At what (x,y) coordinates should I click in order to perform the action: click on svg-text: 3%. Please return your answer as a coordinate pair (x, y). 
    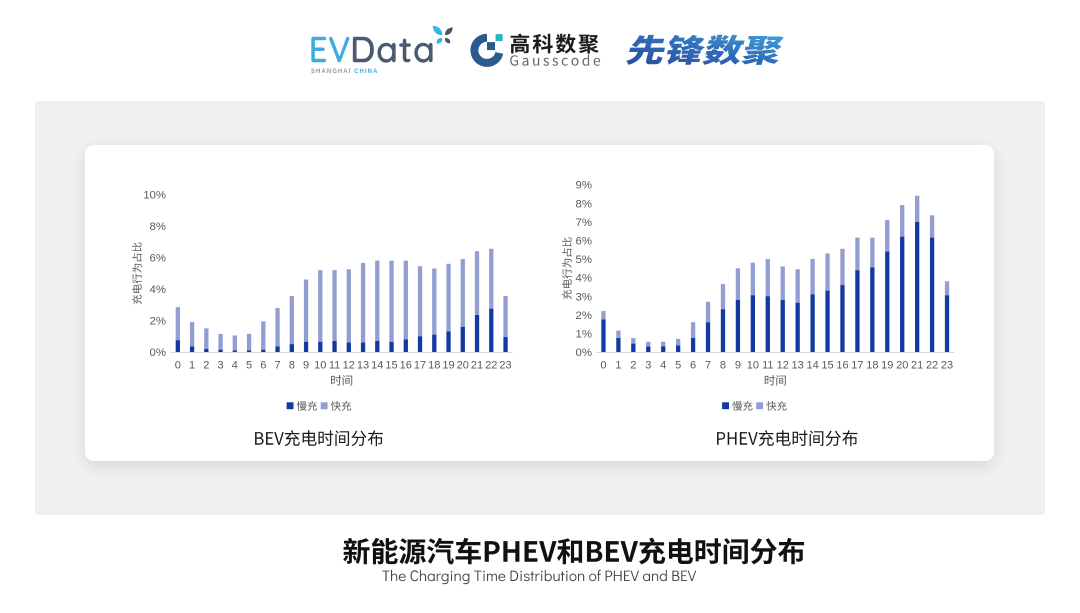
    Looking at the image, I should click on (584, 297).